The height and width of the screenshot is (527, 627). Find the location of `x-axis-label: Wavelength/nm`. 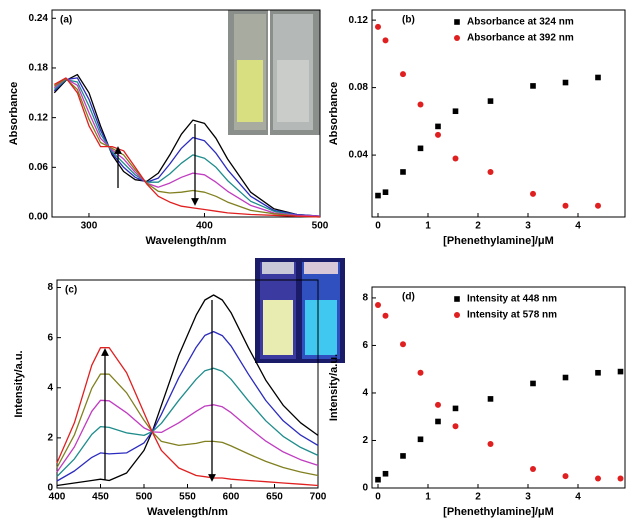

x-axis-label: Wavelength/nm is located at coordinates (187, 512).